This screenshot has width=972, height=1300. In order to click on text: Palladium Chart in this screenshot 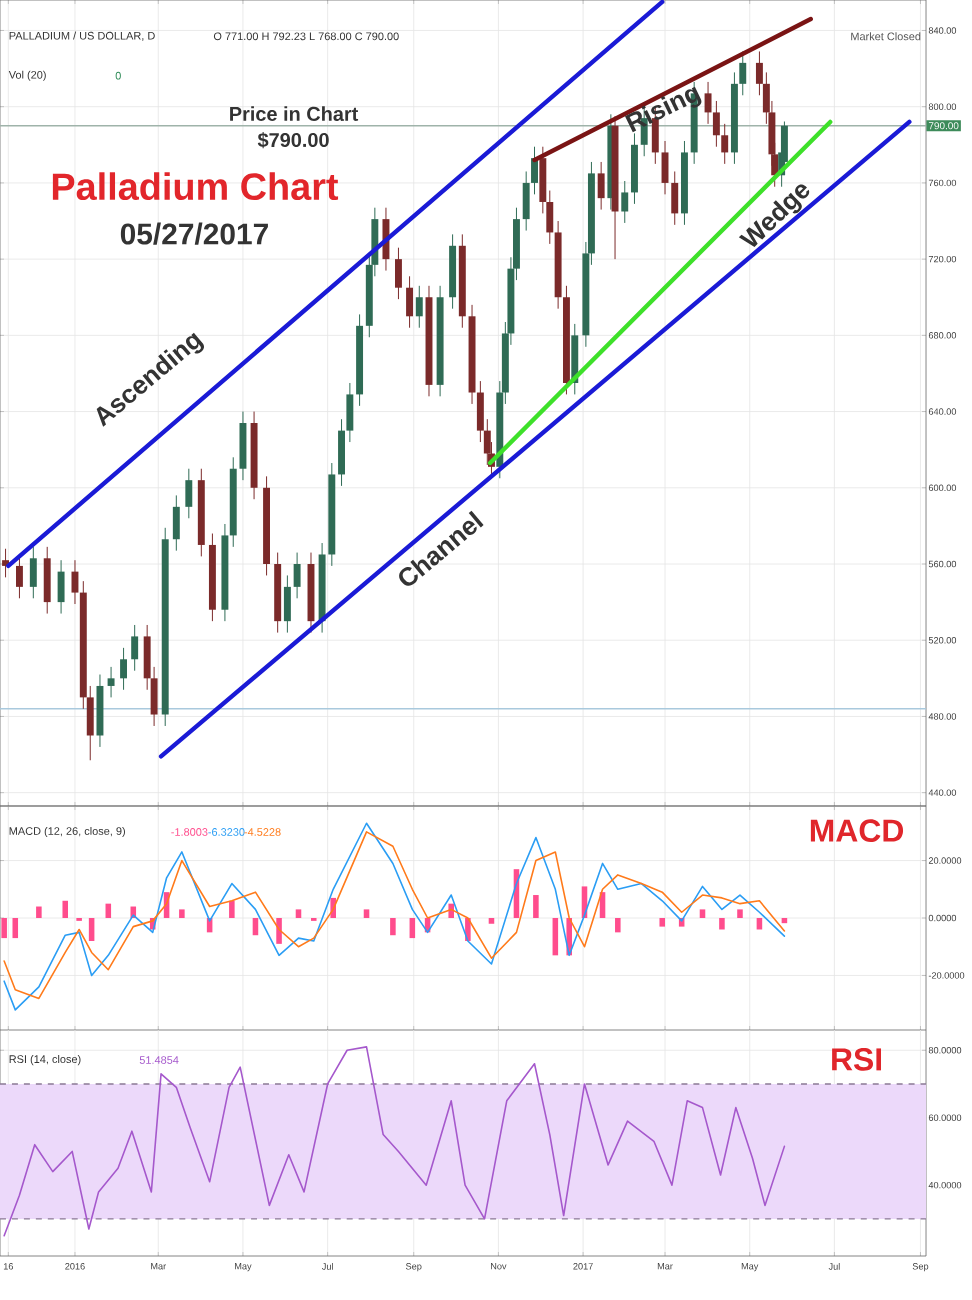, I will do `click(195, 186)`.